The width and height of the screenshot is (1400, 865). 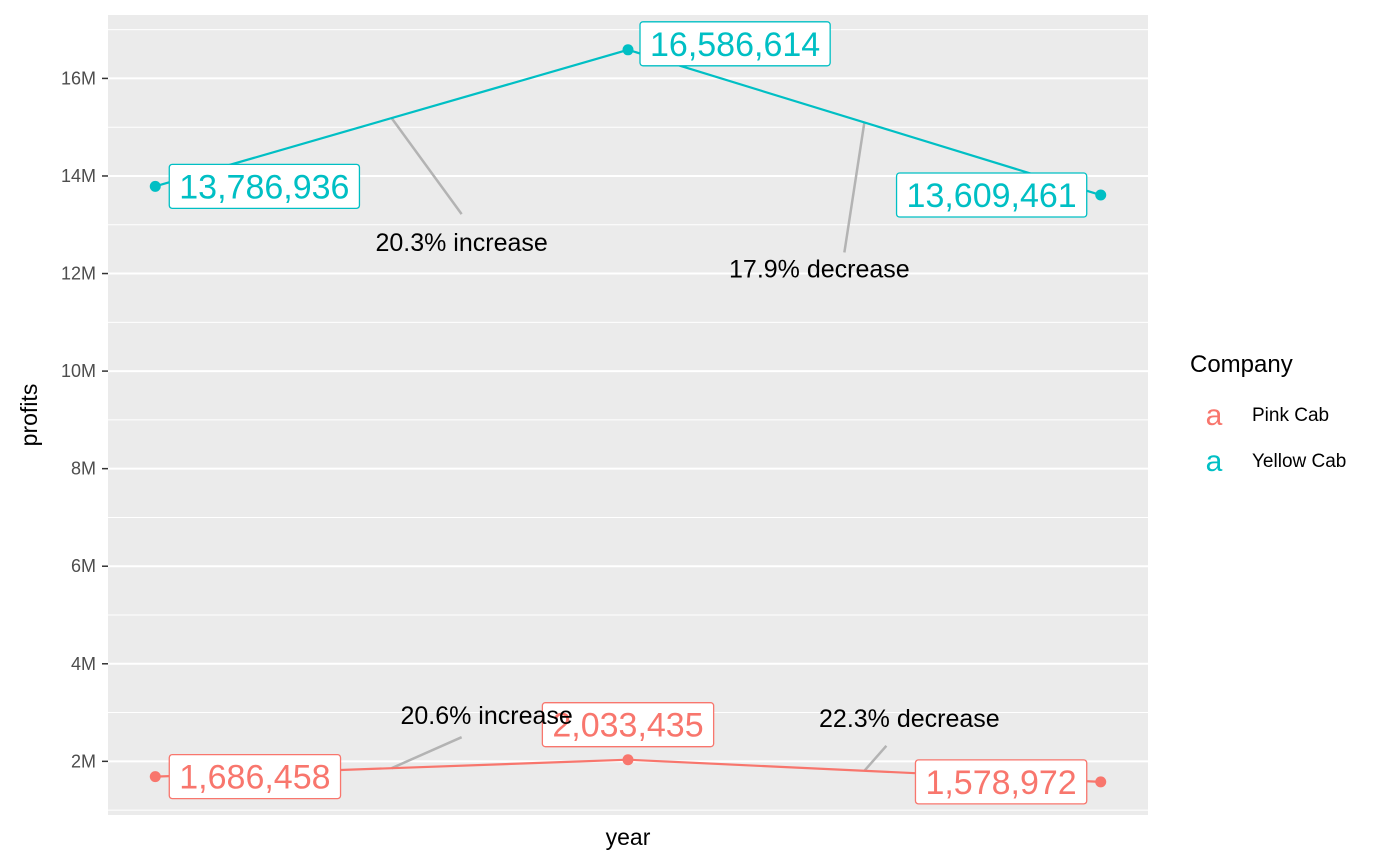 What do you see at coordinates (84, 419) in the screenshot?
I see `y-axis: 2M 4M 6M 8M 10M 12M 14M 16M` at bounding box center [84, 419].